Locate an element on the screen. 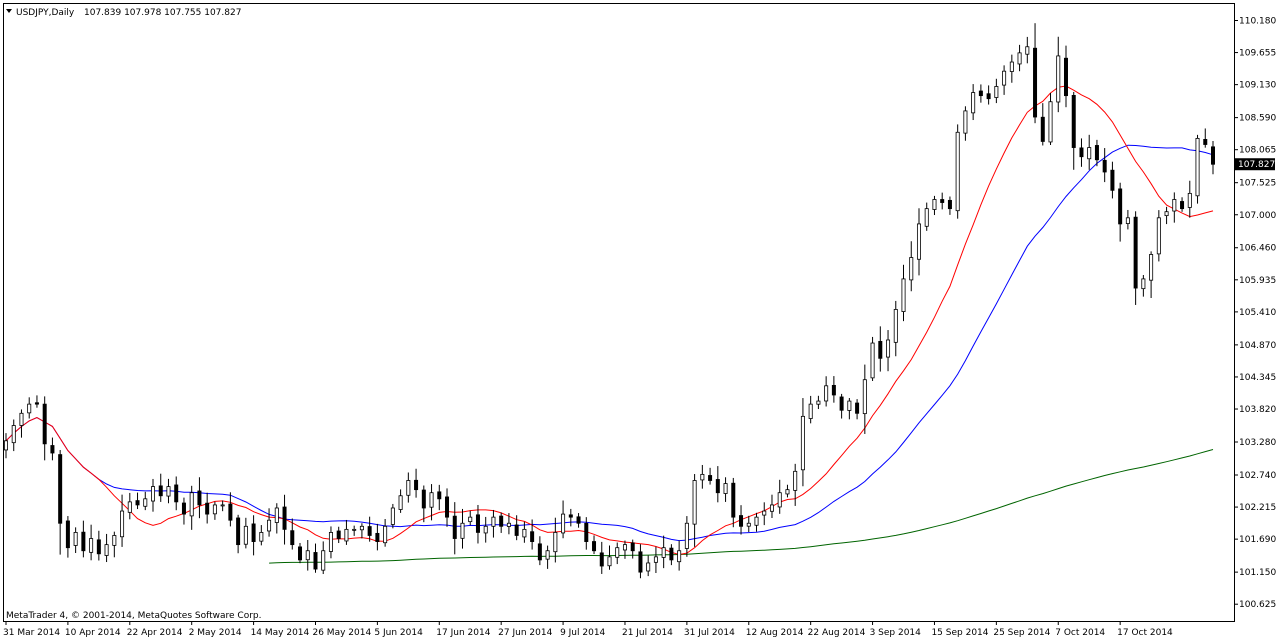 This screenshot has width=1276, height=641. x-tick-label: 26 May 2014 is located at coordinates (341, 633).